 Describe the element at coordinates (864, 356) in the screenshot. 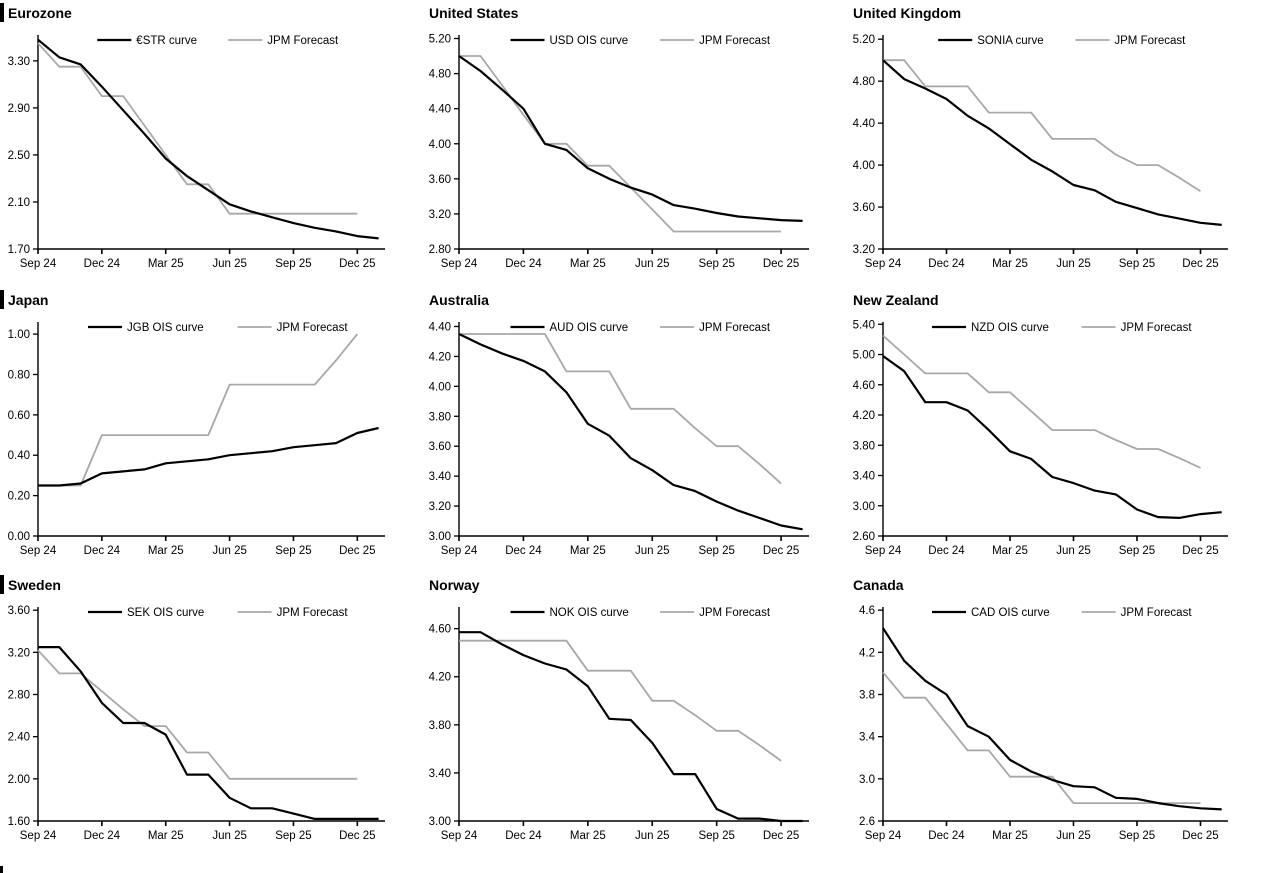

I see `svg-text: 5.00` at that location.